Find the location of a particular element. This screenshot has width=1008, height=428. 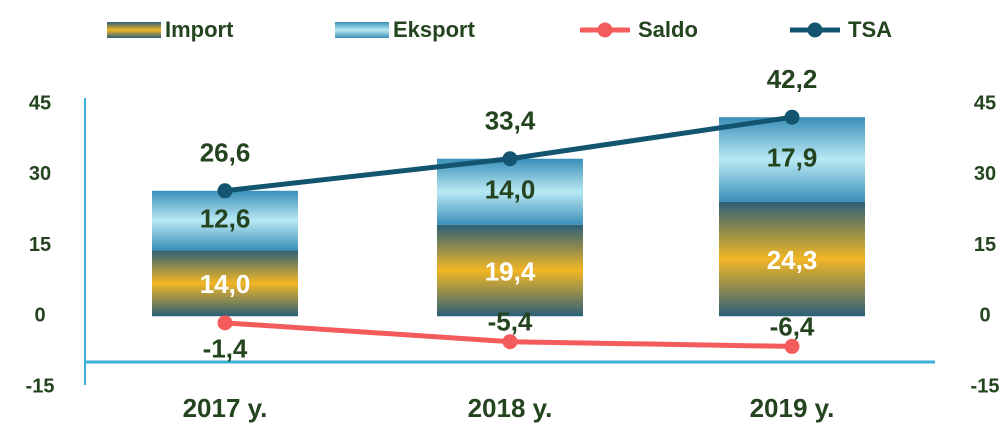

data-label: 42,2 is located at coordinates (792, 79).